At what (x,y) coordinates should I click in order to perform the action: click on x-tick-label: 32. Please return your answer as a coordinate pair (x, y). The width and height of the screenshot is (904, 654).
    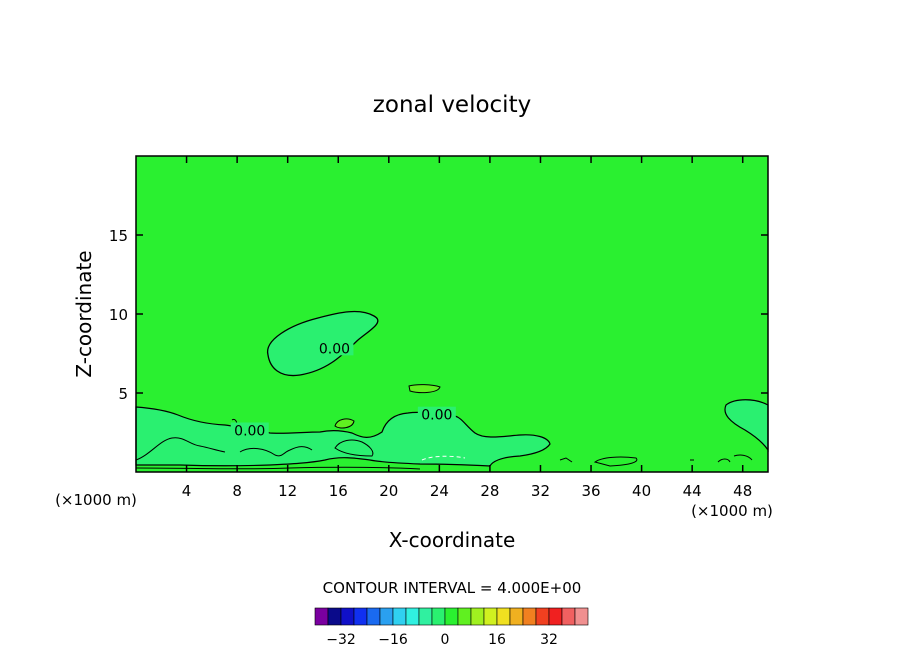
    Looking at the image, I should click on (540, 491).